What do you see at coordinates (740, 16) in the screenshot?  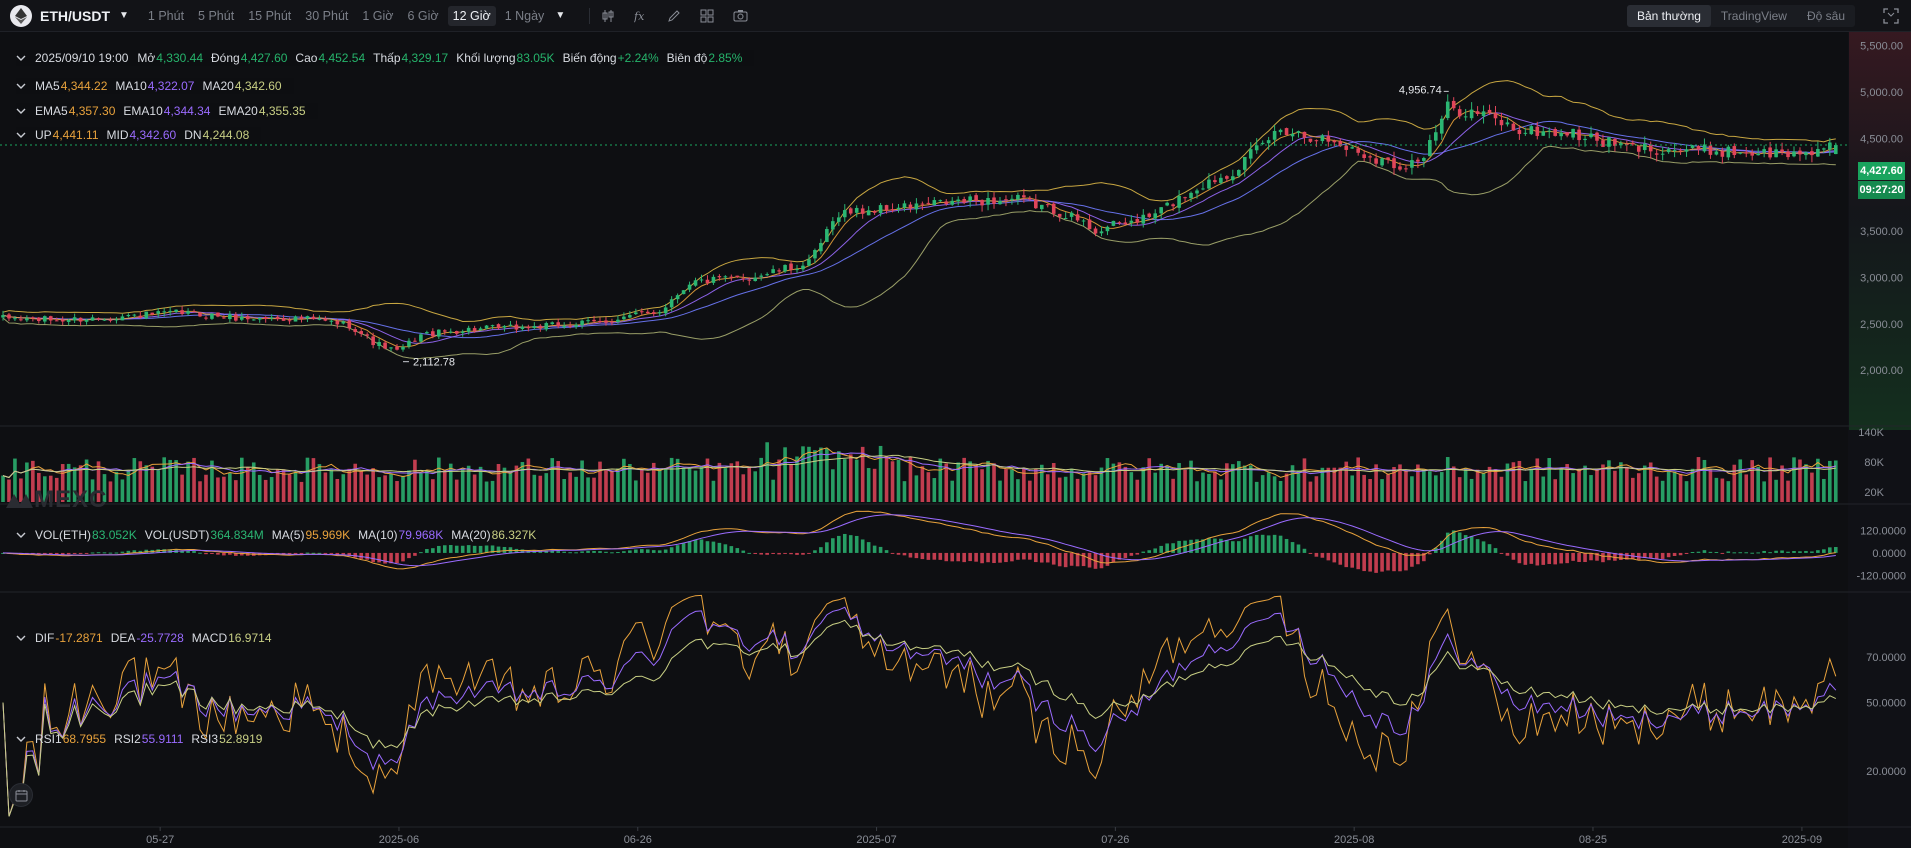 I see `camera-icon` at bounding box center [740, 16].